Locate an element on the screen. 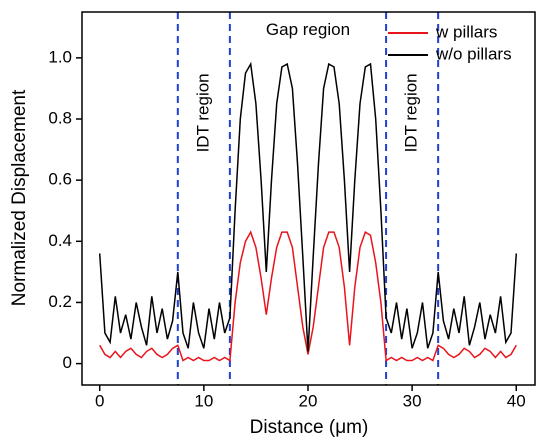 The width and height of the screenshot is (550, 445). x-tick-label: 20 is located at coordinates (308, 400).